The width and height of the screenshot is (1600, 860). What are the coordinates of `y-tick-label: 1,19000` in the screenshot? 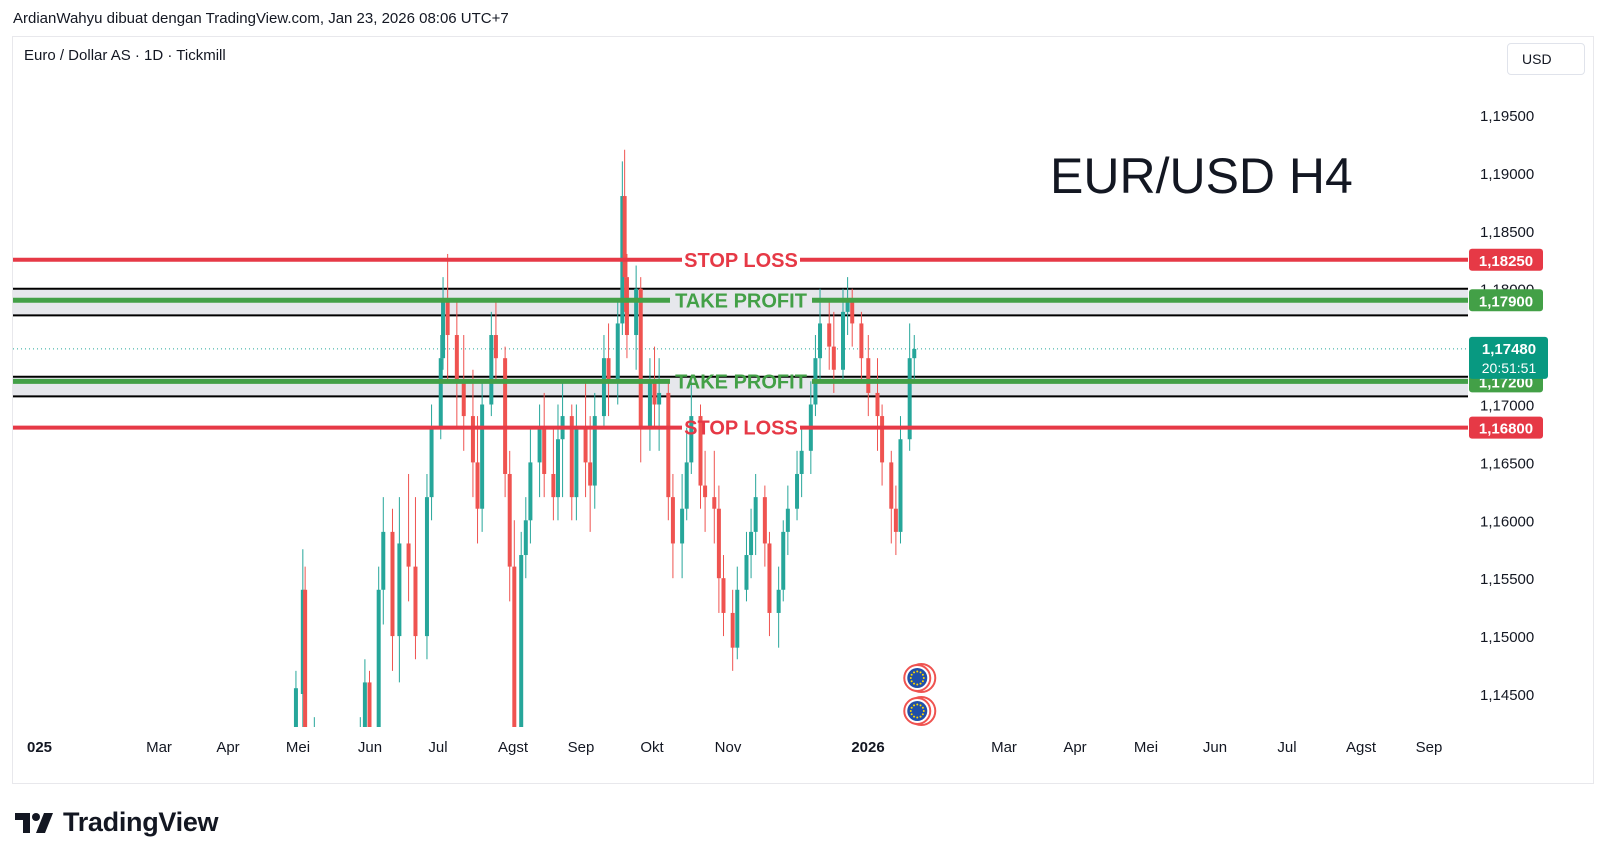 It's located at (1507, 174).